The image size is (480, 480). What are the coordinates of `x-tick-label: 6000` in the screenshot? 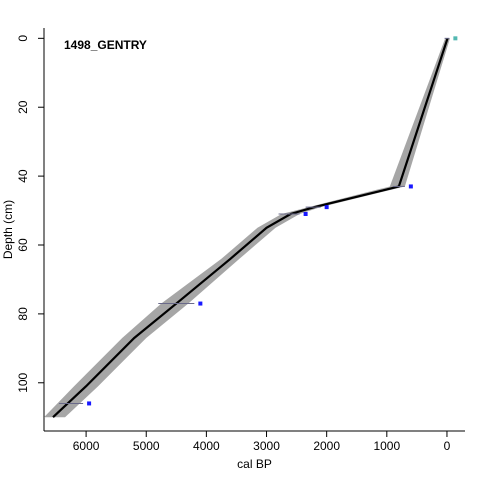 It's located at (86, 446).